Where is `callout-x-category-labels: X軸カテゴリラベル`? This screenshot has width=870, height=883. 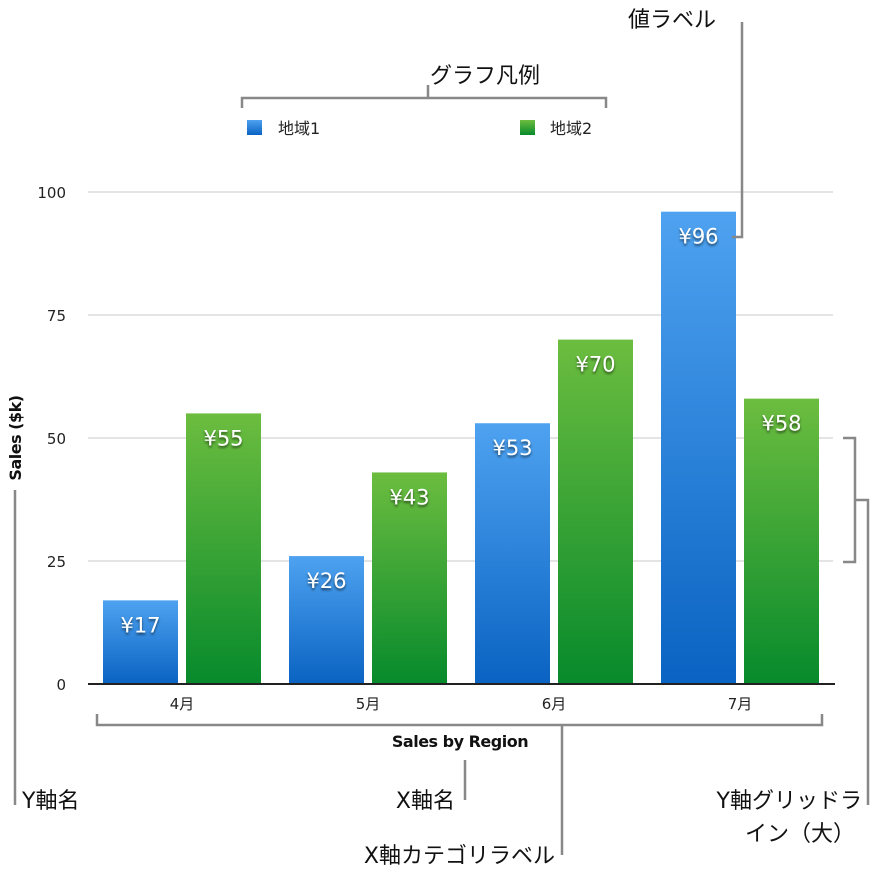
callout-x-category-labels: X軸カテゴリラベル is located at coordinates (459, 856).